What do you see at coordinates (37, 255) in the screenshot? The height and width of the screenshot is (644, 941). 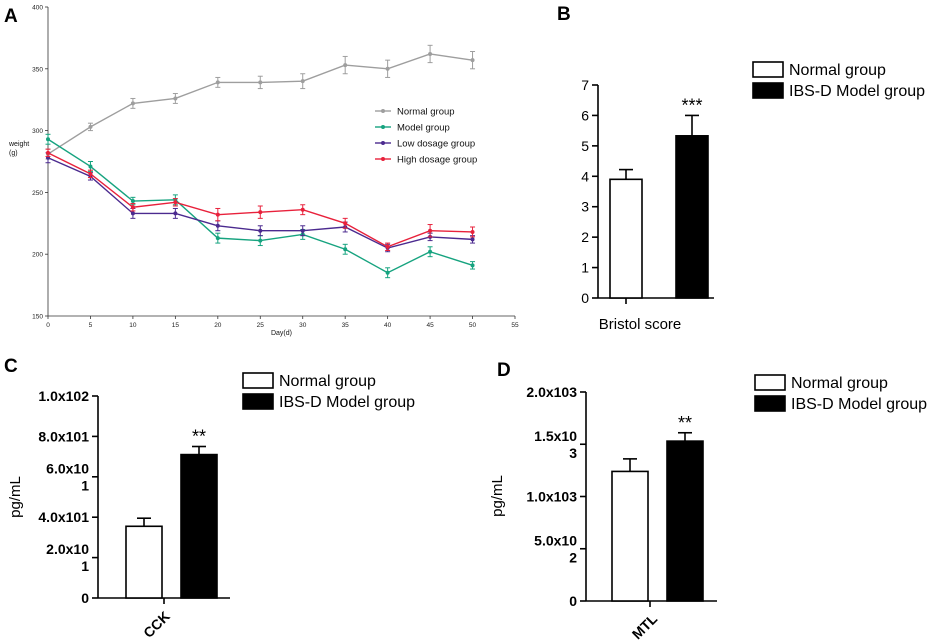 I see `y-tick-label: 200` at bounding box center [37, 255].